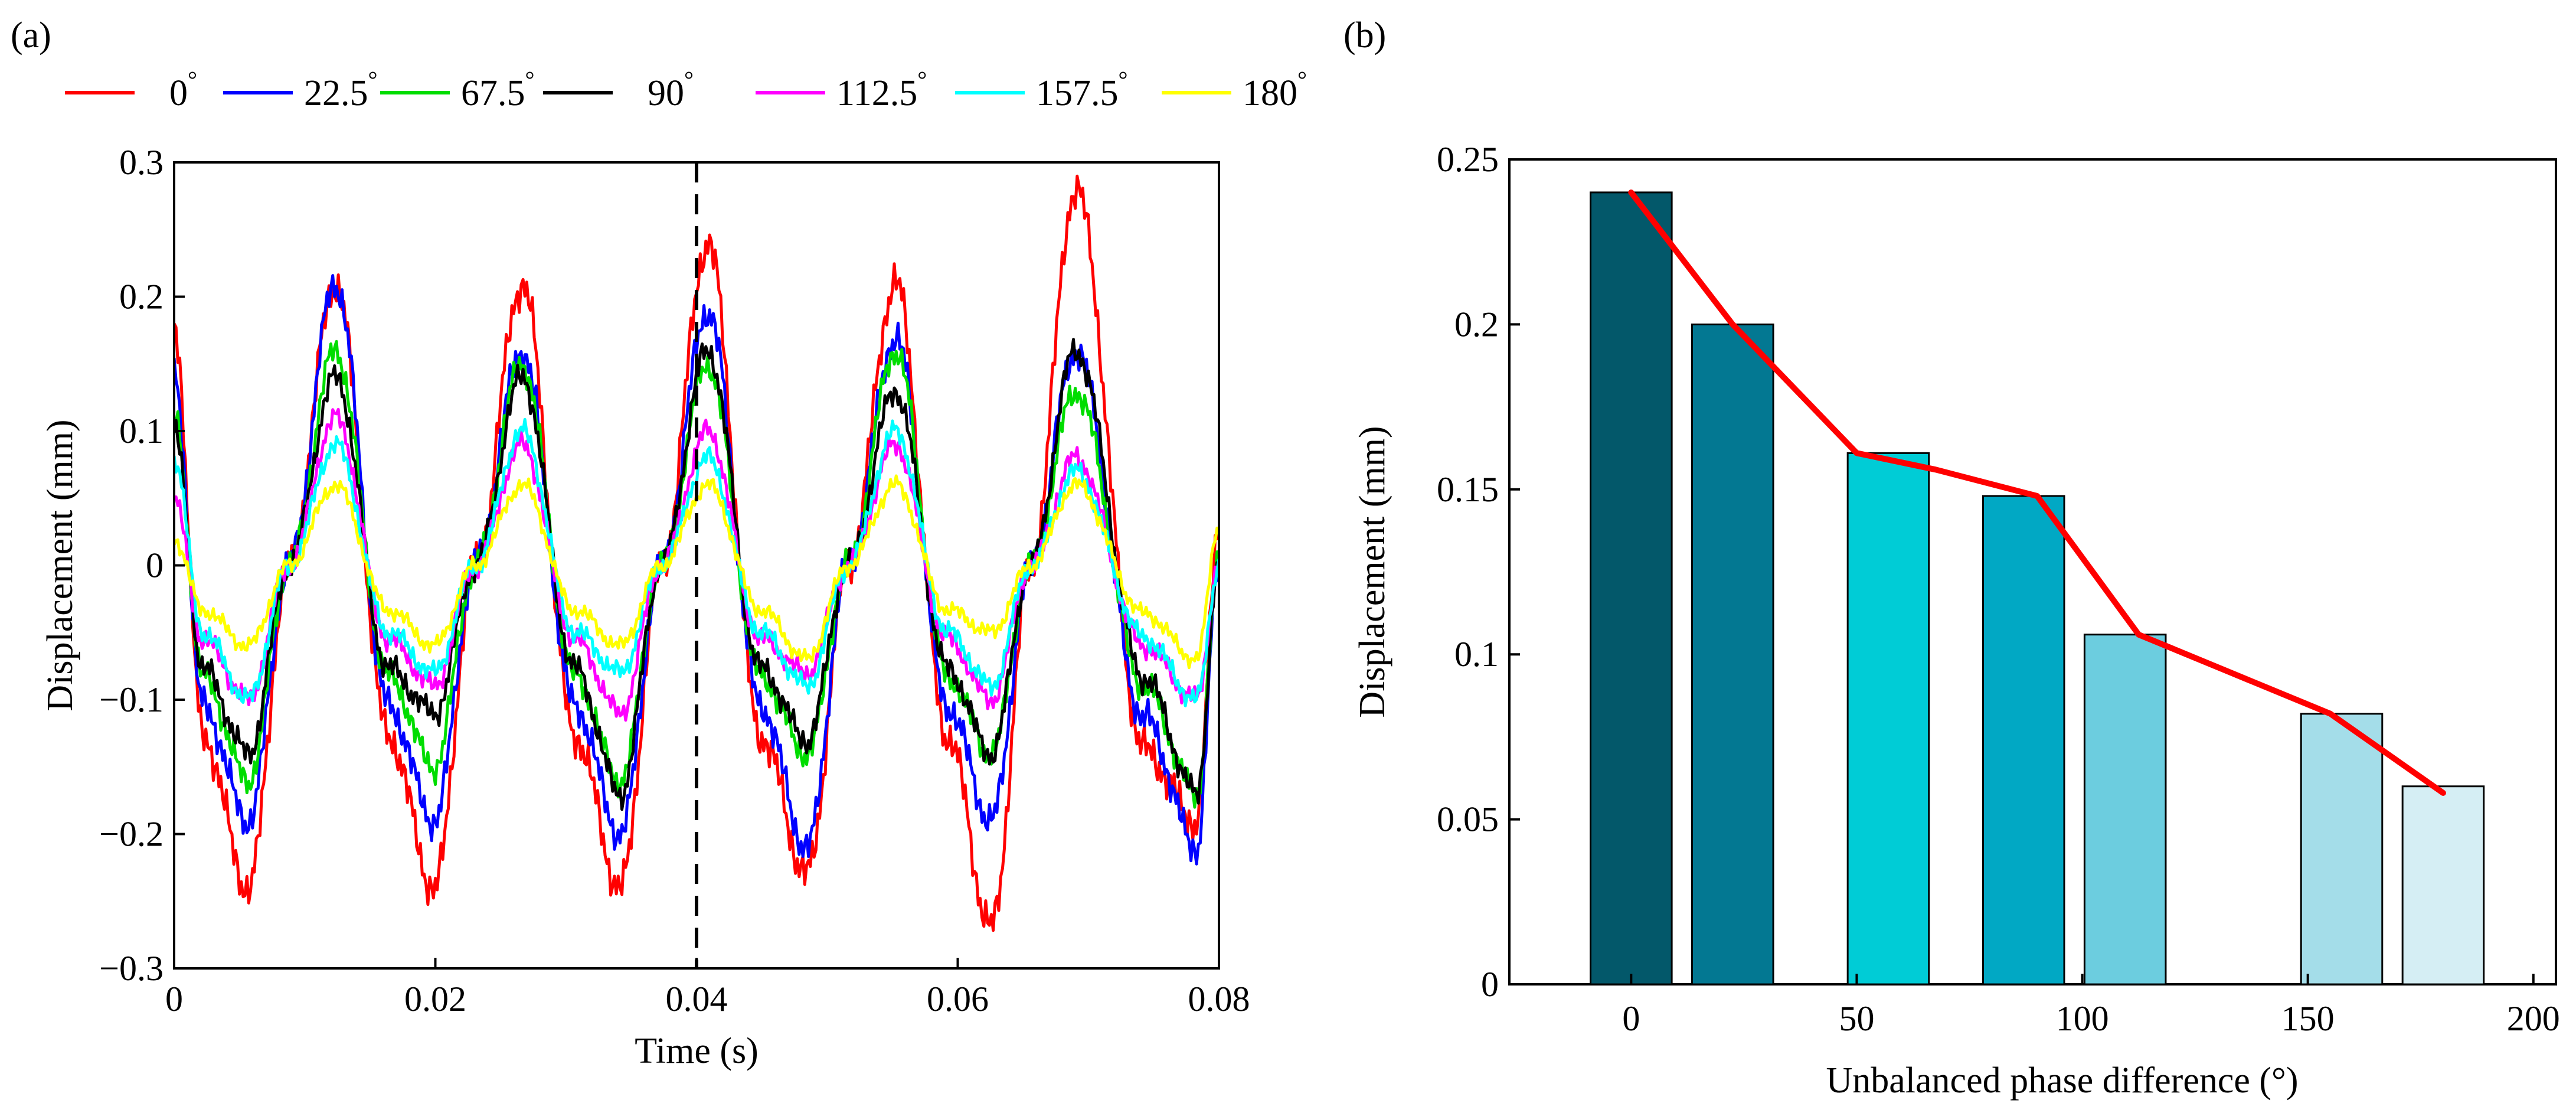 Image resolution: width=2576 pixels, height=1116 pixels. Describe the element at coordinates (1082, 89) in the screenshot. I see `legend-label-157.5: 157.5°` at that location.